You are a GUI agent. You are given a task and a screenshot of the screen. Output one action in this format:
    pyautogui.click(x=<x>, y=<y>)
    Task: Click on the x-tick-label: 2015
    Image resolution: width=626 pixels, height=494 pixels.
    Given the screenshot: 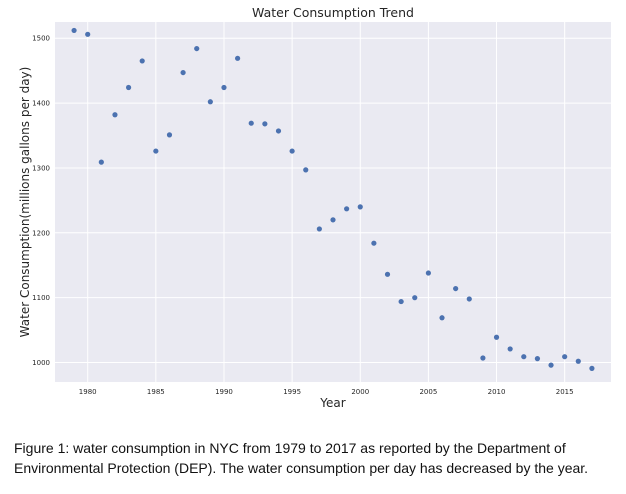 What is the action you would take?
    pyautogui.click(x=565, y=392)
    